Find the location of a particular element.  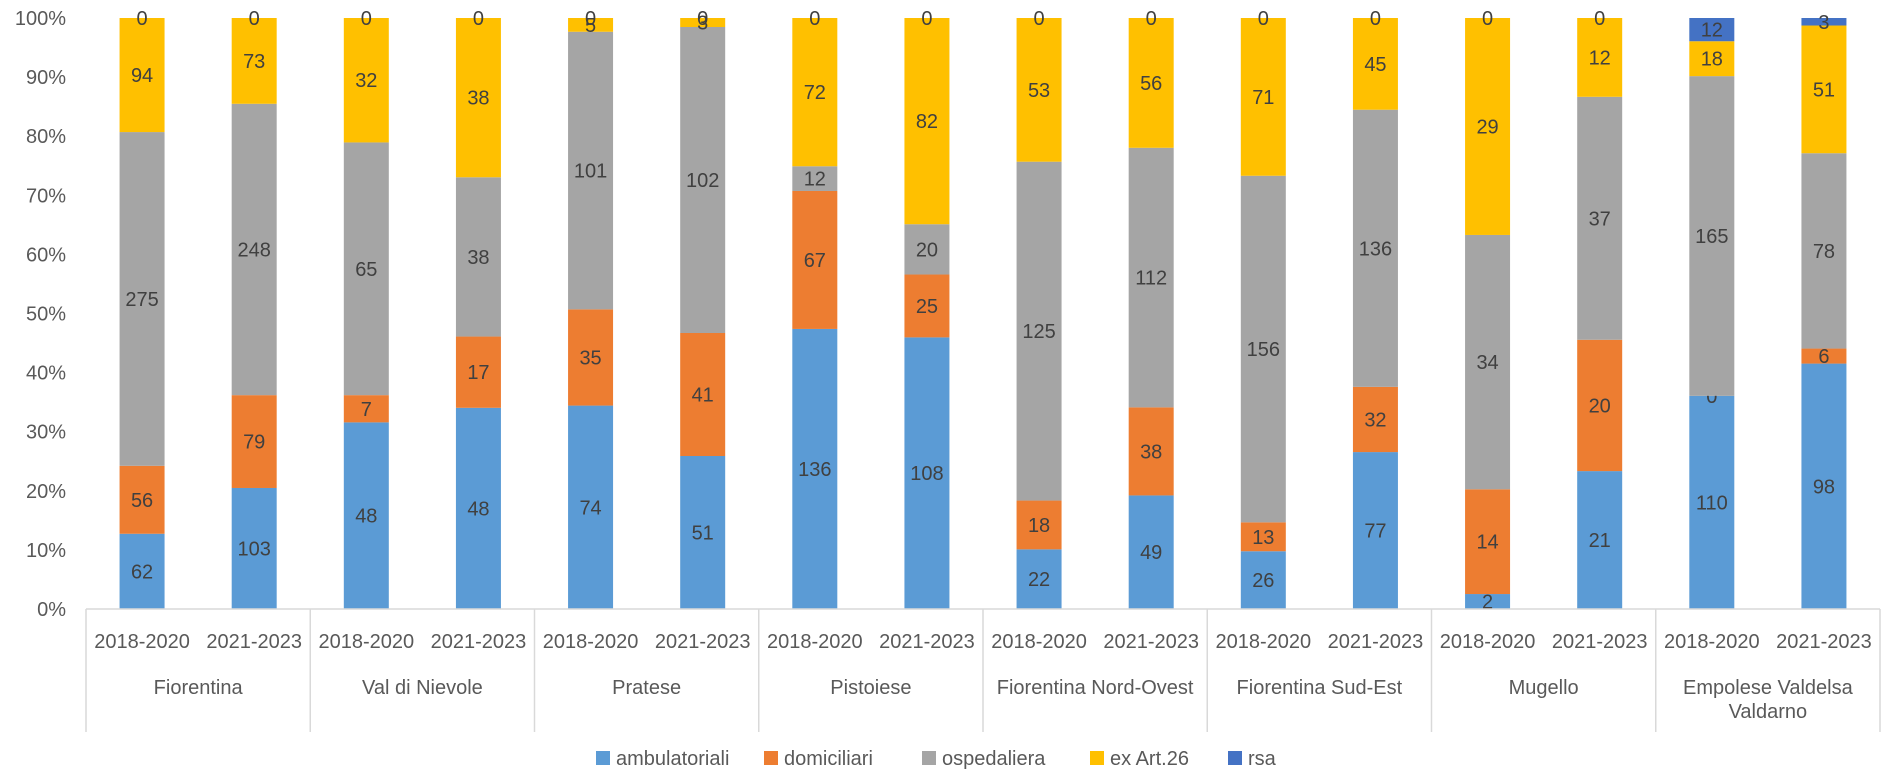

data-label: 13 is located at coordinates (1263, 538).